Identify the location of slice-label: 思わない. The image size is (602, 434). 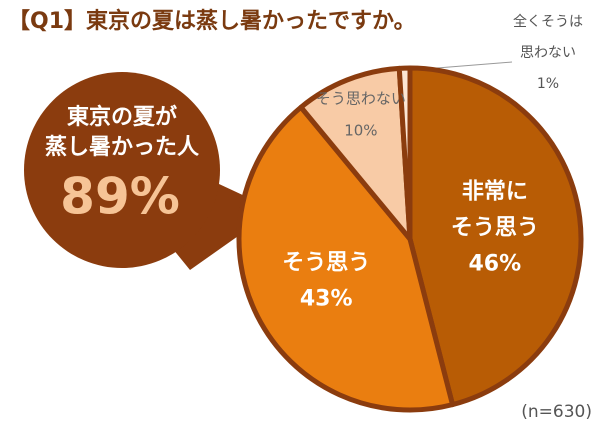
(548, 53).